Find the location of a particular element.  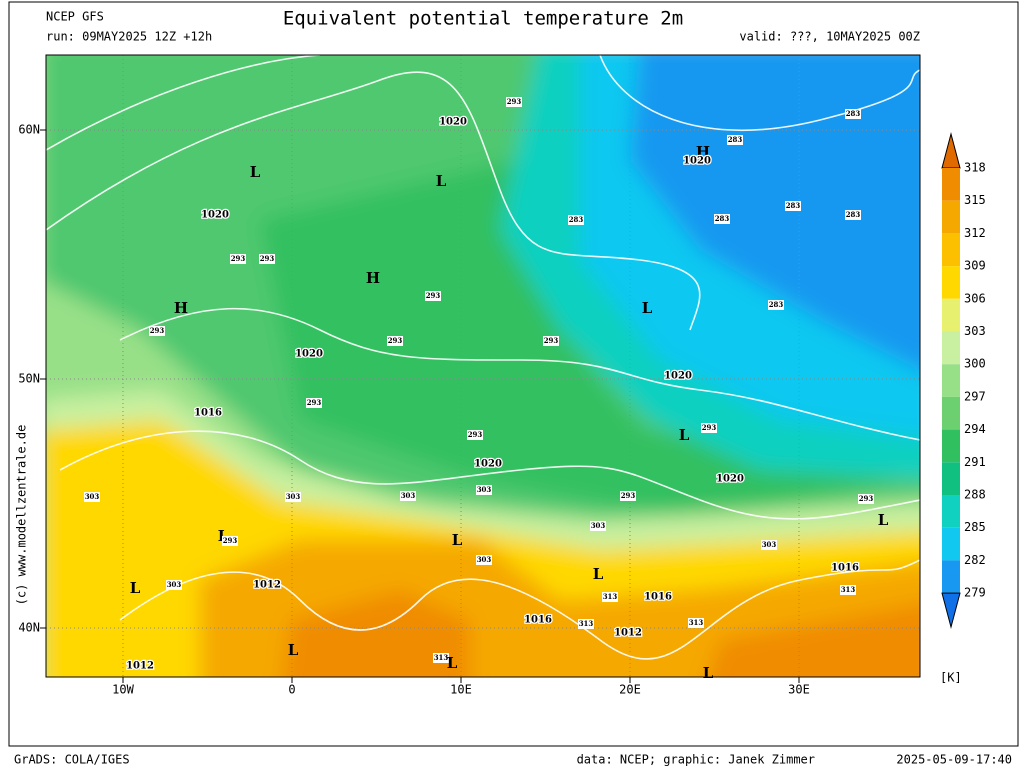

colorbar-label: 282 is located at coordinates (975, 560).